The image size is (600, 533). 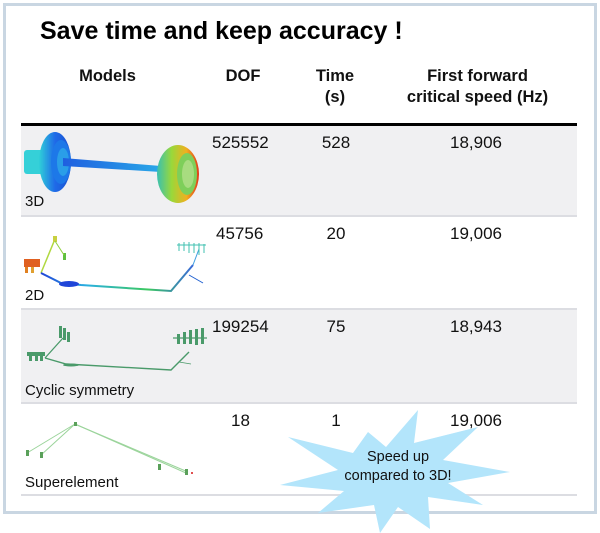 What do you see at coordinates (477, 87) in the screenshot?
I see `header-critical-speed: First forward critical speed (Hz)` at bounding box center [477, 87].